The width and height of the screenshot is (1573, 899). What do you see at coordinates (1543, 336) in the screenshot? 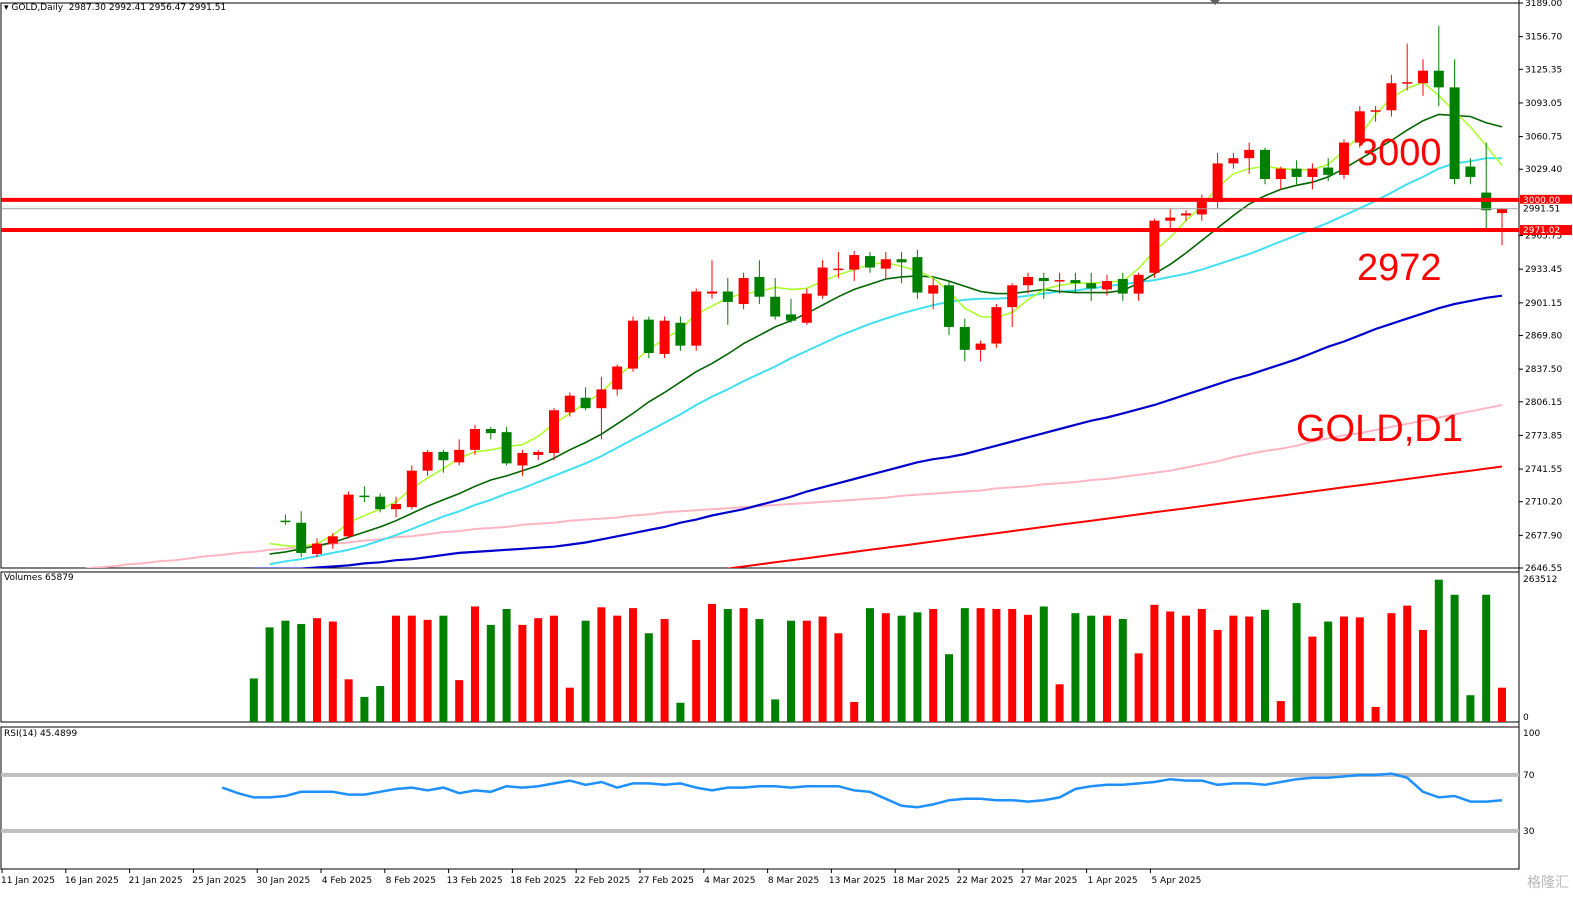
I see `price-tick-label: 2869.80` at bounding box center [1543, 336].